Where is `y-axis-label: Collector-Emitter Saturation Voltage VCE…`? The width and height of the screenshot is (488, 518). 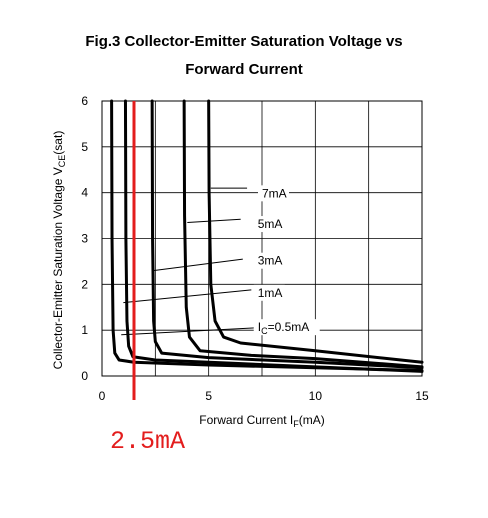 y-axis-label: Collector-Emitter Saturation Voltage VCE… is located at coordinates (59, 250).